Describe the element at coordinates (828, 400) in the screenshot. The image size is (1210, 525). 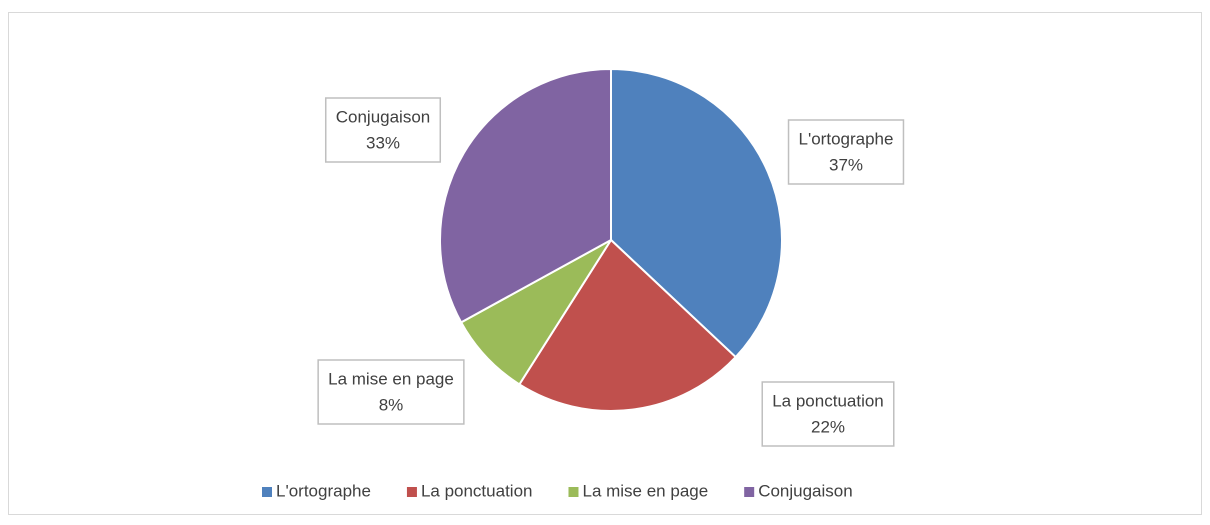
I see `data-label-category: La ponctuation` at that location.